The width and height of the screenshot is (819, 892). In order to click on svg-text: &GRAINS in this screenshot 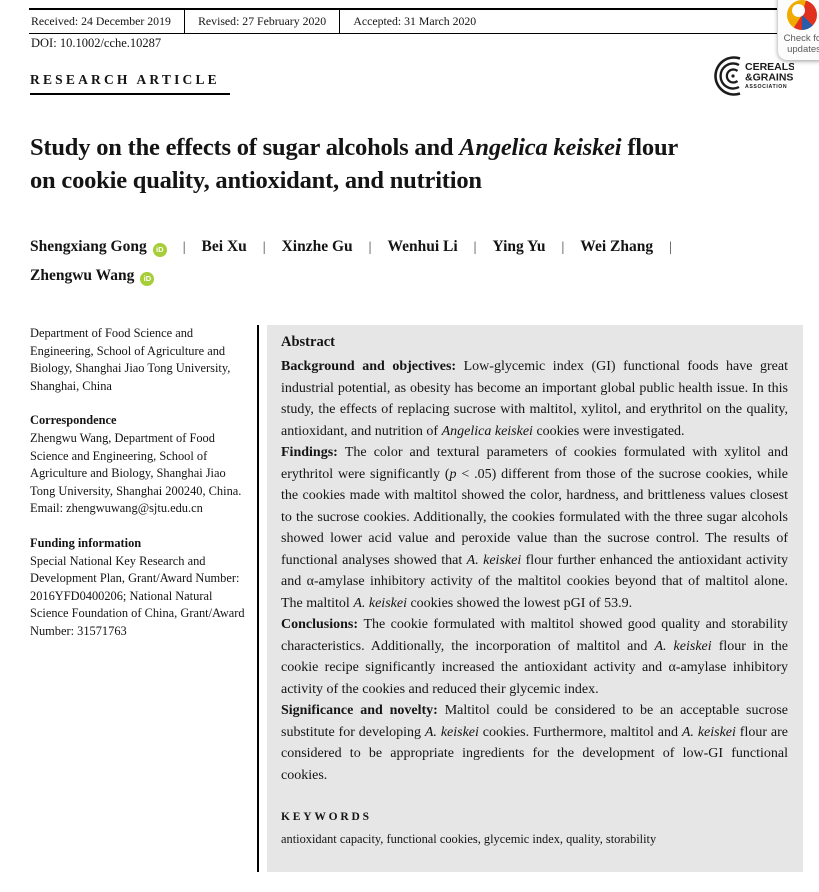, I will do `click(769, 78)`.